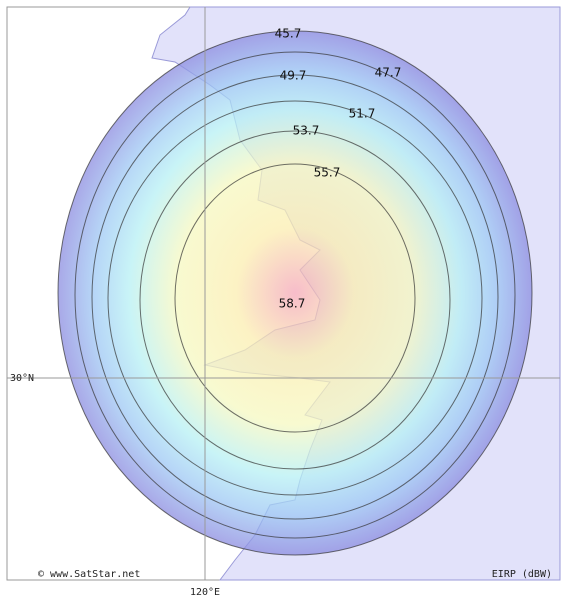  I want to click on latitude-label: 30°N, so click(22, 378).